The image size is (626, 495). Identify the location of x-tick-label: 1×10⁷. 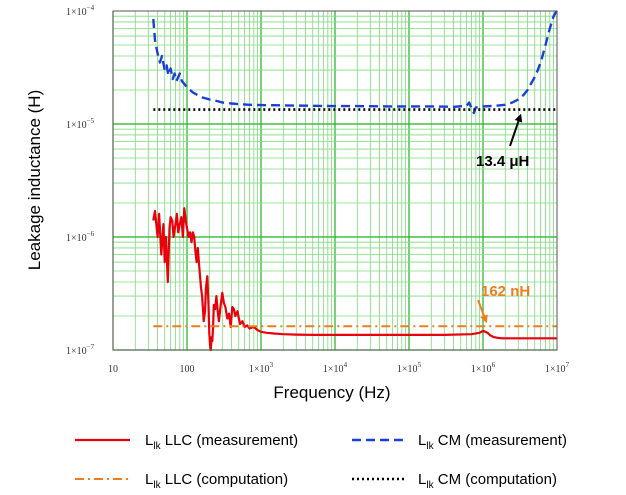
(557, 368).